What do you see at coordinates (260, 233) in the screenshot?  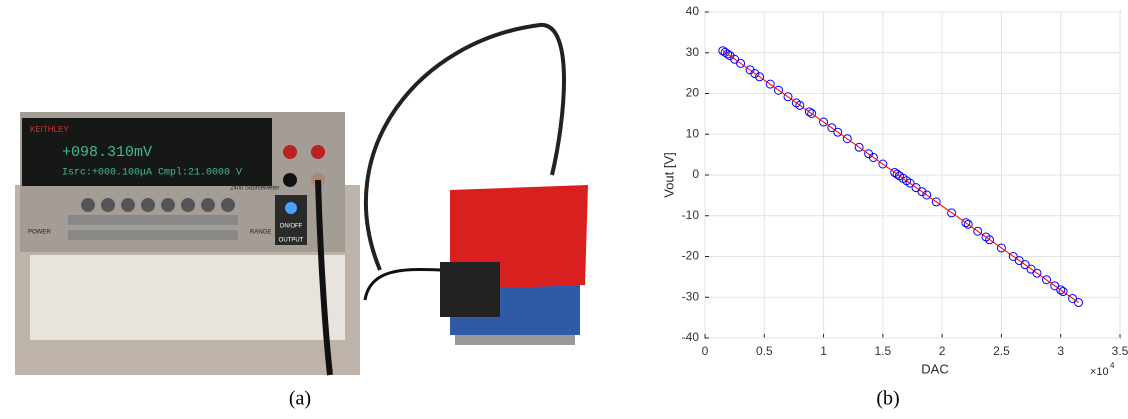 I see `range-label: RANGE` at bounding box center [260, 233].